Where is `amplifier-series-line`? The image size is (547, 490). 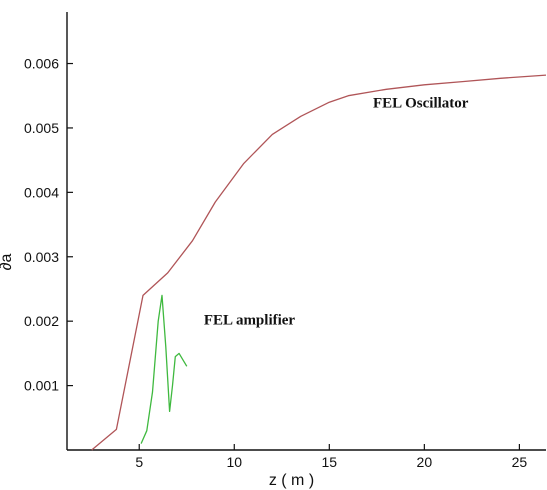
amplifier-series-line is located at coordinates (164, 369).